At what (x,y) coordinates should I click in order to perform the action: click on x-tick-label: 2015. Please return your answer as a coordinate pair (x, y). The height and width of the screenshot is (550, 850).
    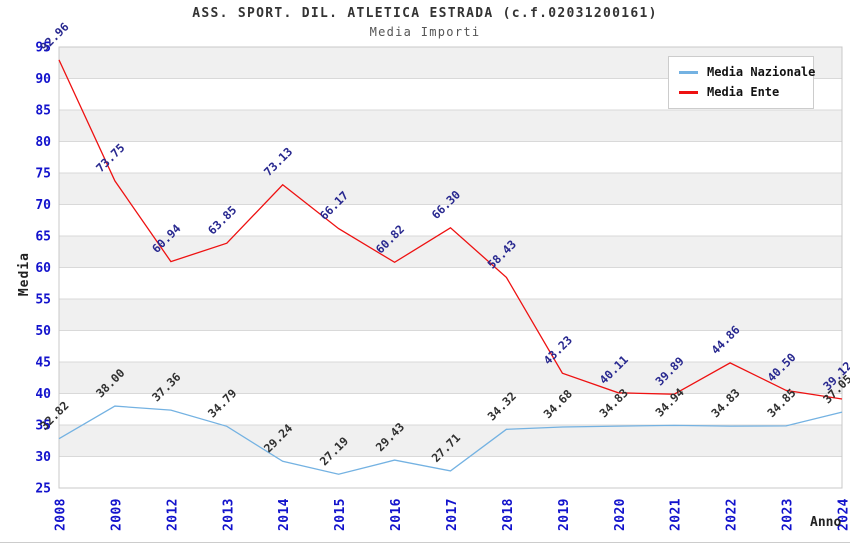
    Looking at the image, I should click on (340, 514).